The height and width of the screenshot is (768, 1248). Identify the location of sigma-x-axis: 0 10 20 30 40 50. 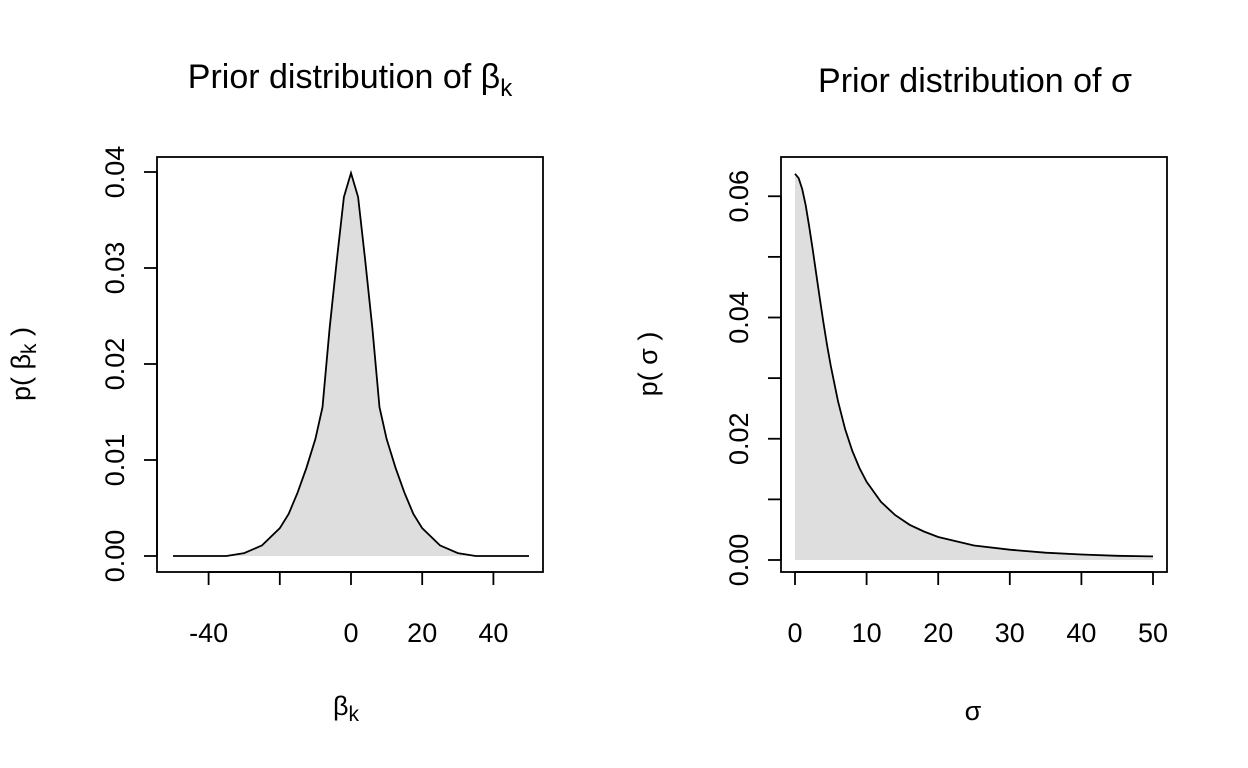
(977, 609).